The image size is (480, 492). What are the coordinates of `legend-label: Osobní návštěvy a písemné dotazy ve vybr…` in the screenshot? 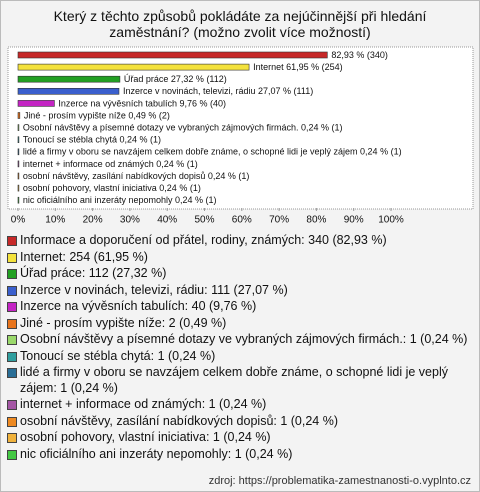 It's located at (244, 339).